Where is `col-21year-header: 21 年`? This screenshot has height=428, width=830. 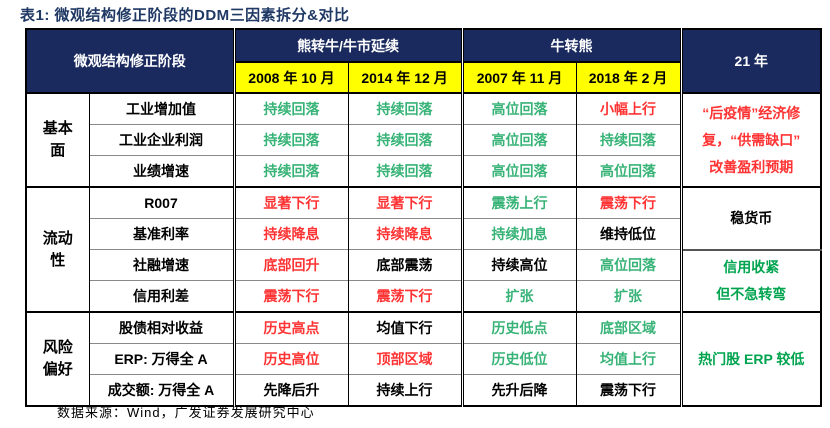
col-21year-header: 21 年 is located at coordinates (750, 61).